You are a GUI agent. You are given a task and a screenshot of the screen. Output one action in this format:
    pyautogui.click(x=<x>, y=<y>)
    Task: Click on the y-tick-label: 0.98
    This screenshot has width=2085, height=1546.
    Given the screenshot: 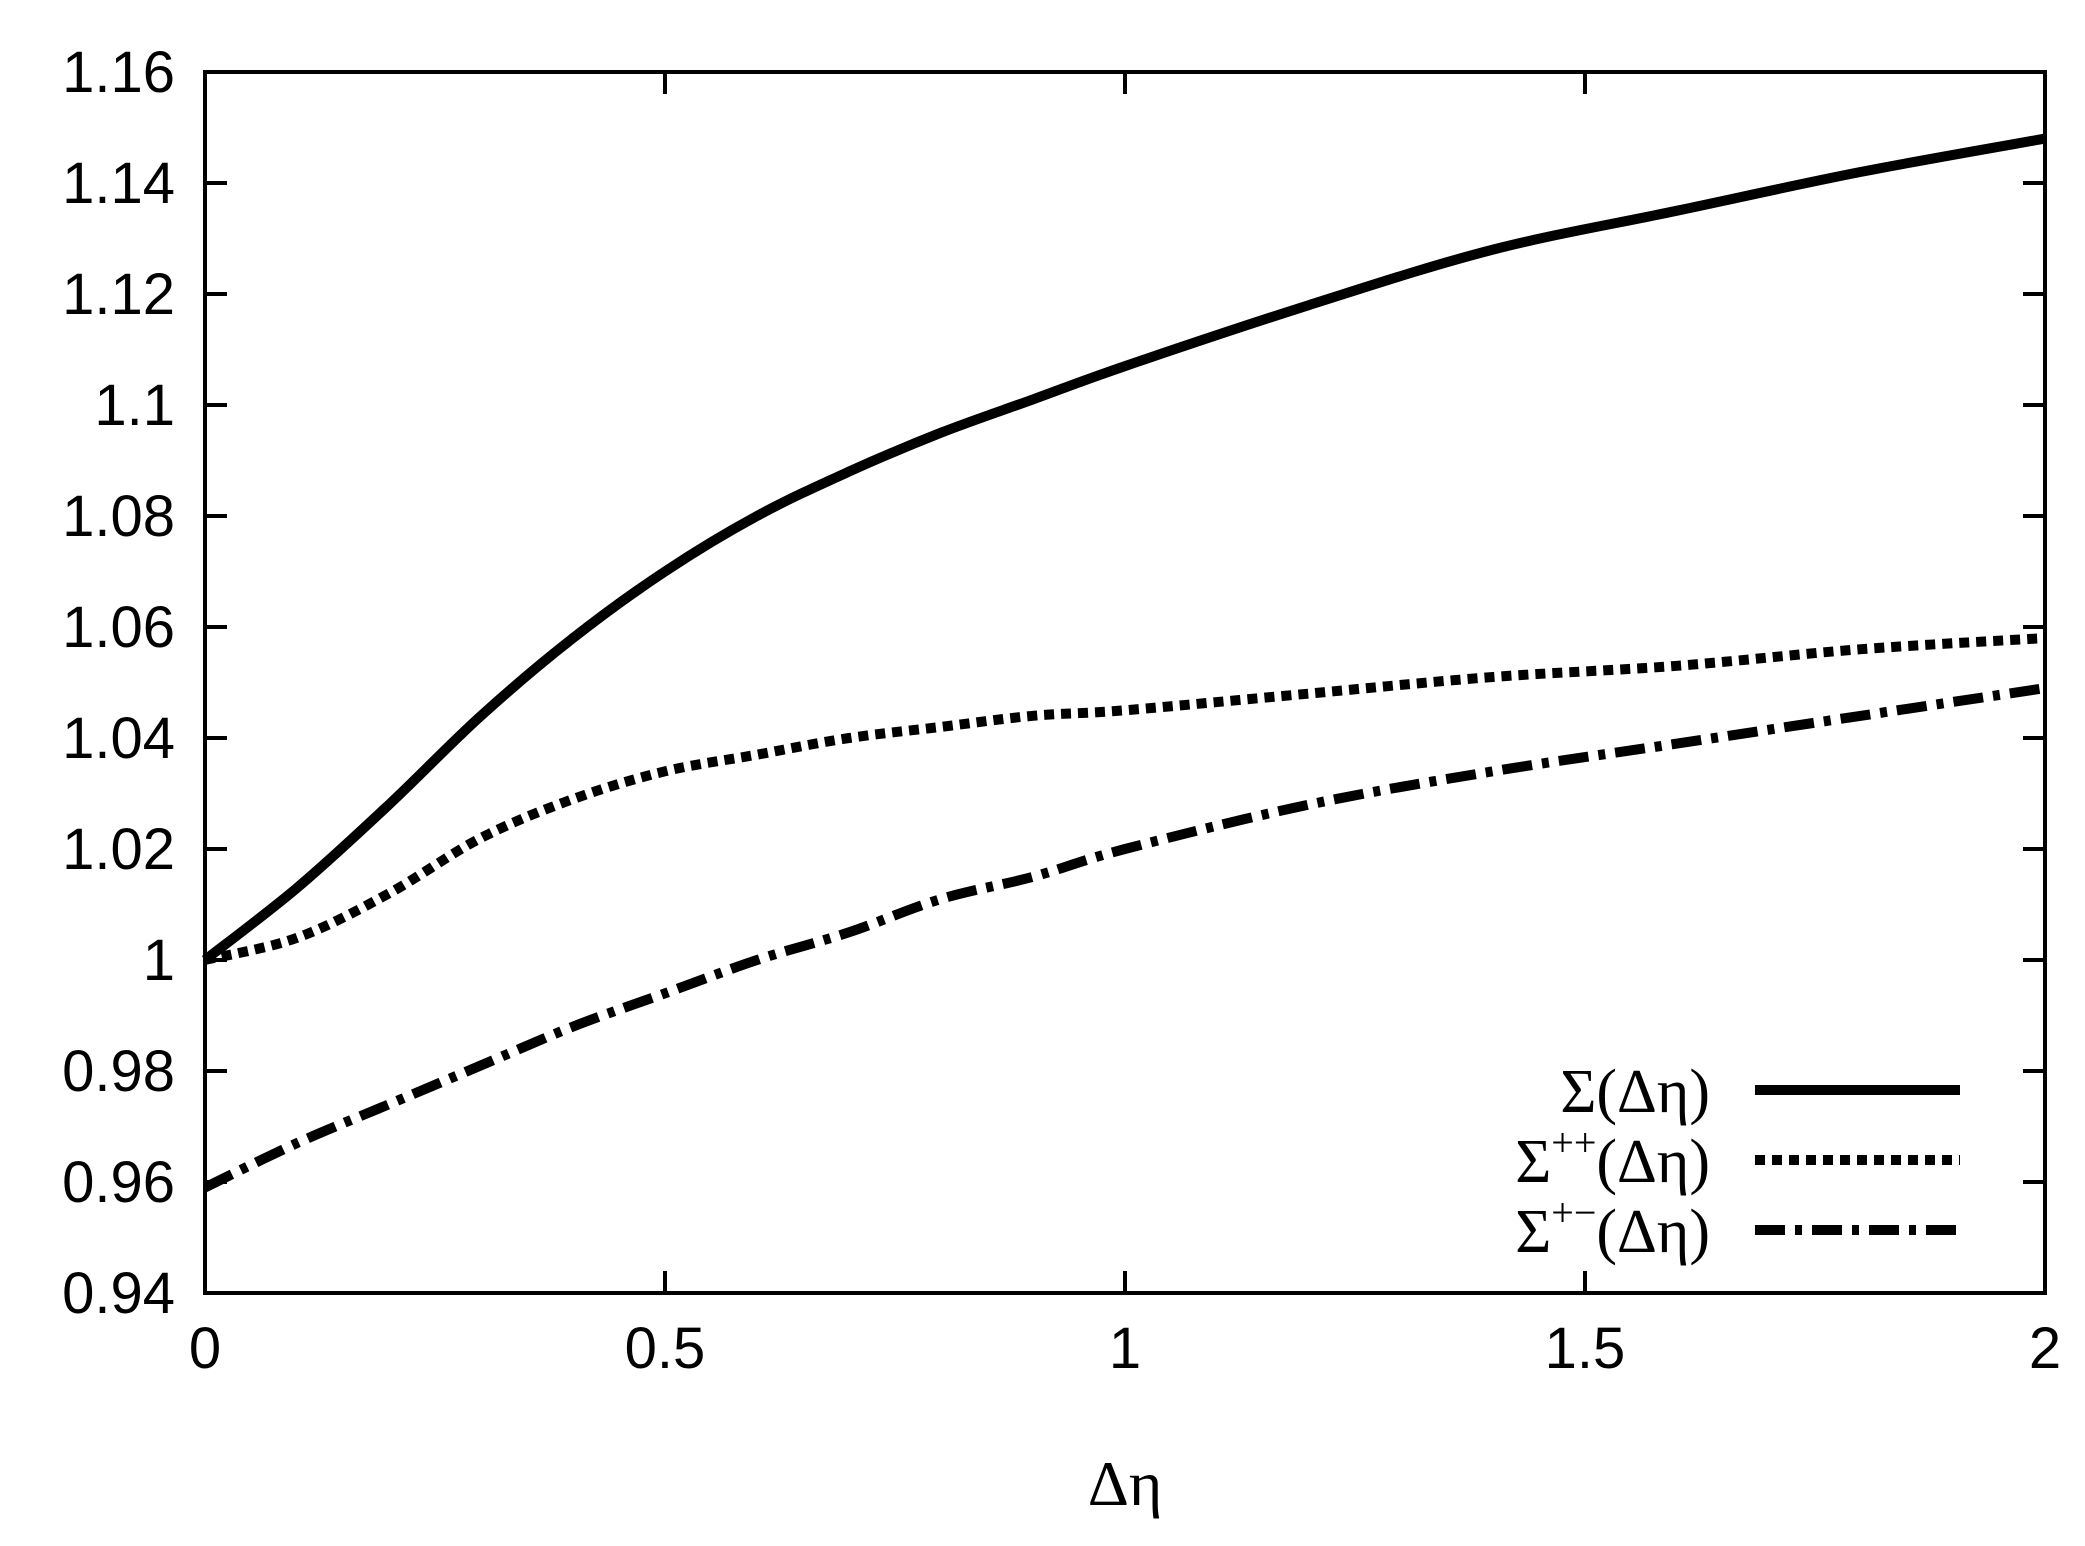 What is the action you would take?
    pyautogui.click(x=118, y=1071)
    